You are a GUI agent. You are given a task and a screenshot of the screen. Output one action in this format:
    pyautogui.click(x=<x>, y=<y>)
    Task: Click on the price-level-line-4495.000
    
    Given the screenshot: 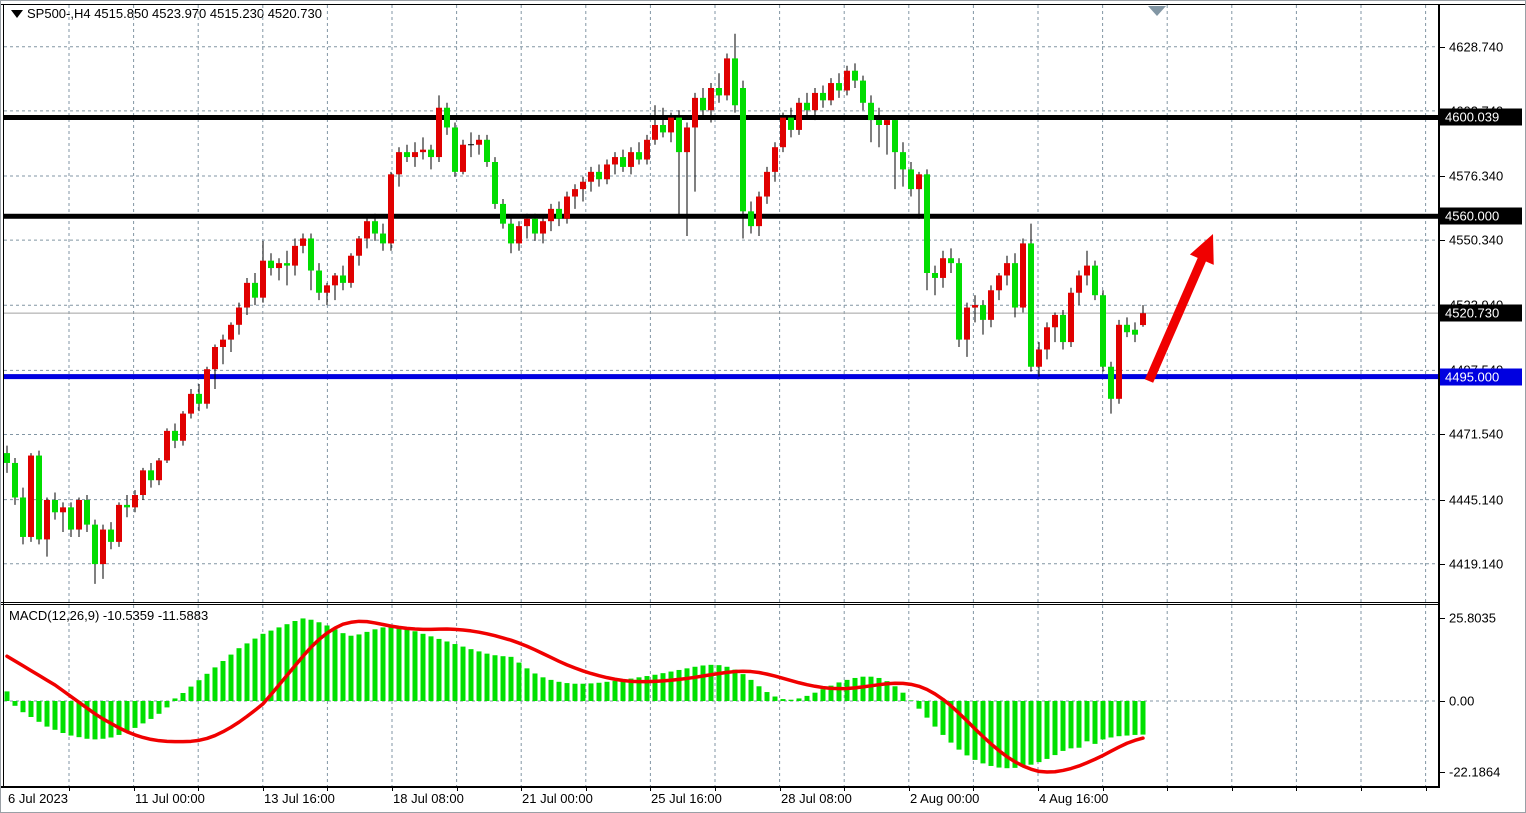 What is the action you would take?
    pyautogui.click(x=721, y=377)
    